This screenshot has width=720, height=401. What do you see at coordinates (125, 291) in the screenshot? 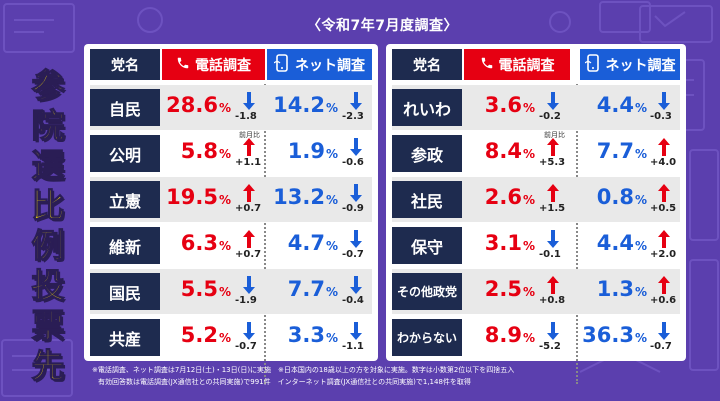
I see `party-name: 国民` at bounding box center [125, 291].